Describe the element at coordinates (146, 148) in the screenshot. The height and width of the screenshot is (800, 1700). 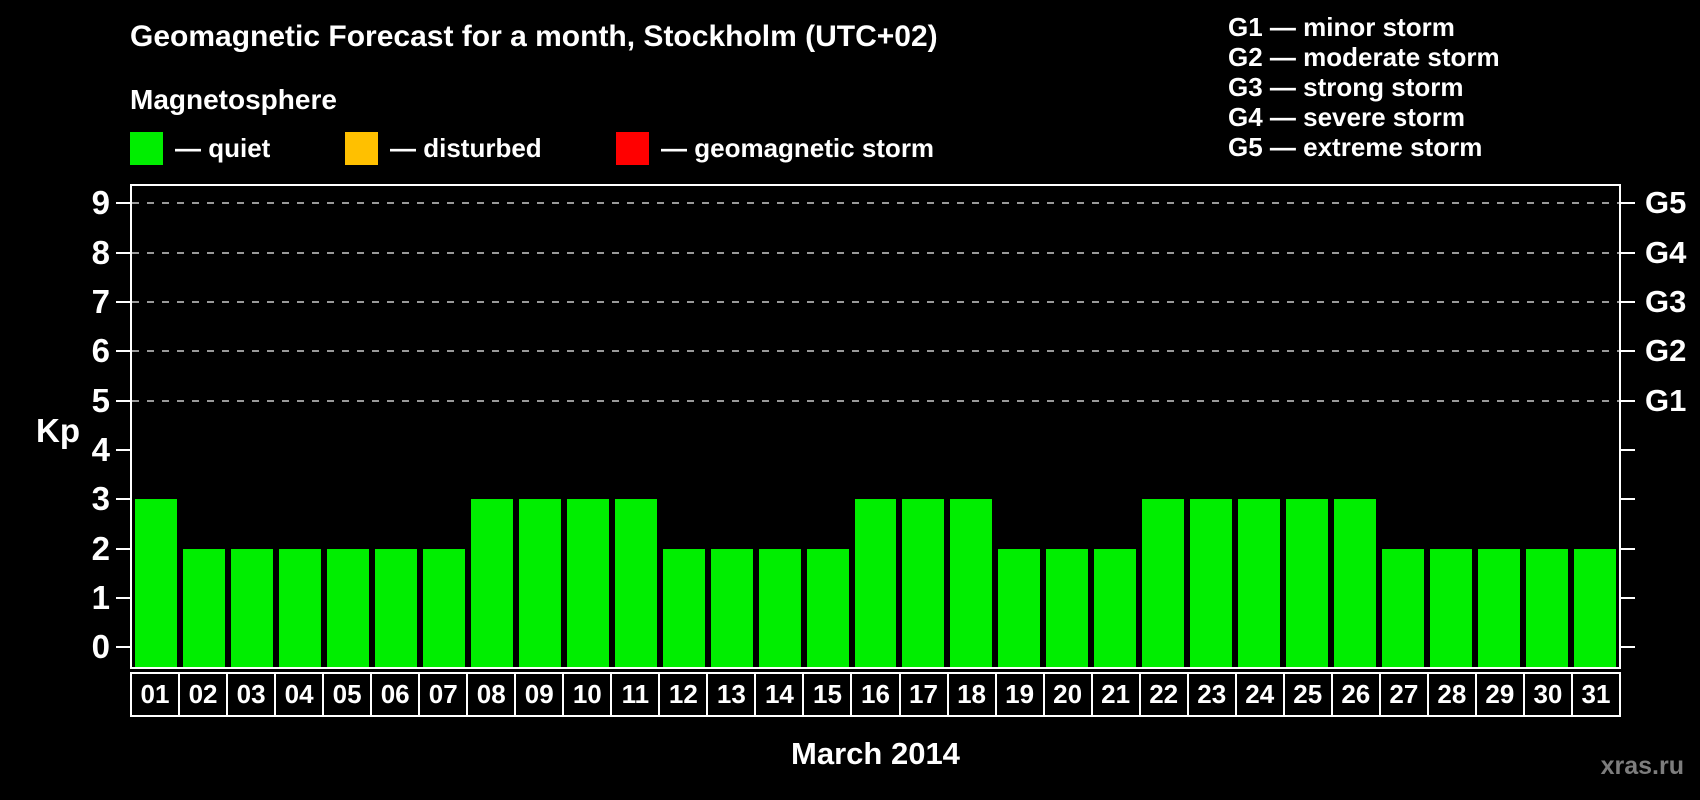
I see `quiet-color-swatch` at that location.